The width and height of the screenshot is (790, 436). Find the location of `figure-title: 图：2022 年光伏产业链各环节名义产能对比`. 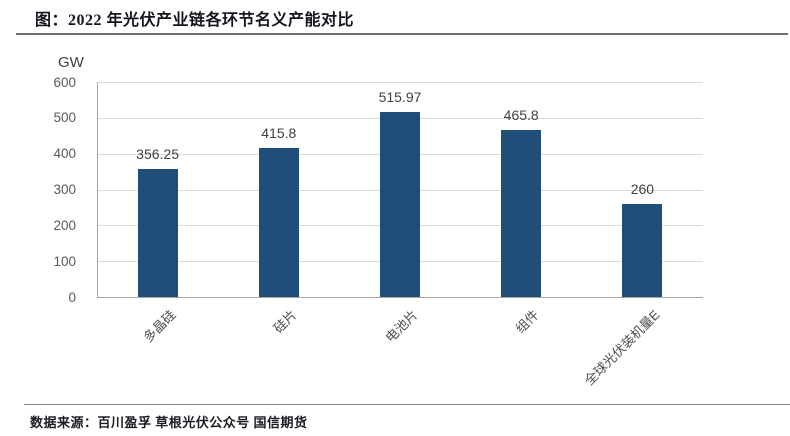

figure-title: 图：2022 年光伏产业链各环节名义产能对比 is located at coordinates (195, 20).